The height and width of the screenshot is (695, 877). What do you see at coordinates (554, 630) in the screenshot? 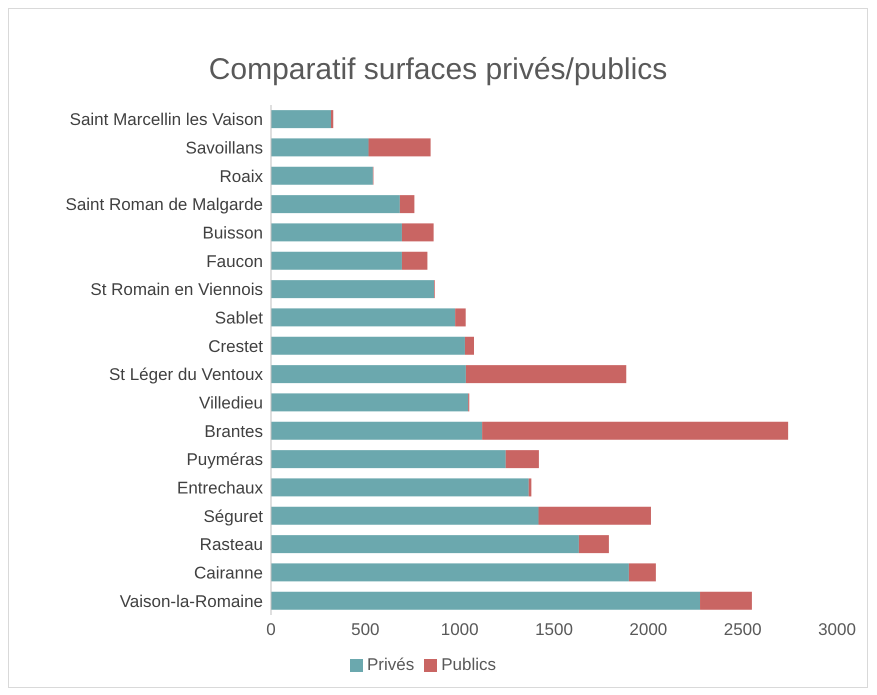
I see `x-tick-label: 1500` at bounding box center [554, 630].